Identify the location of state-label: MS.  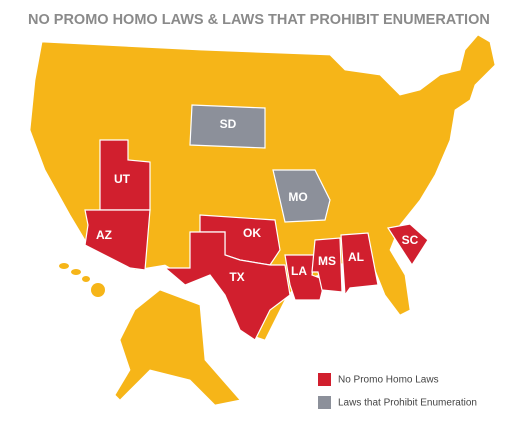
(327, 261).